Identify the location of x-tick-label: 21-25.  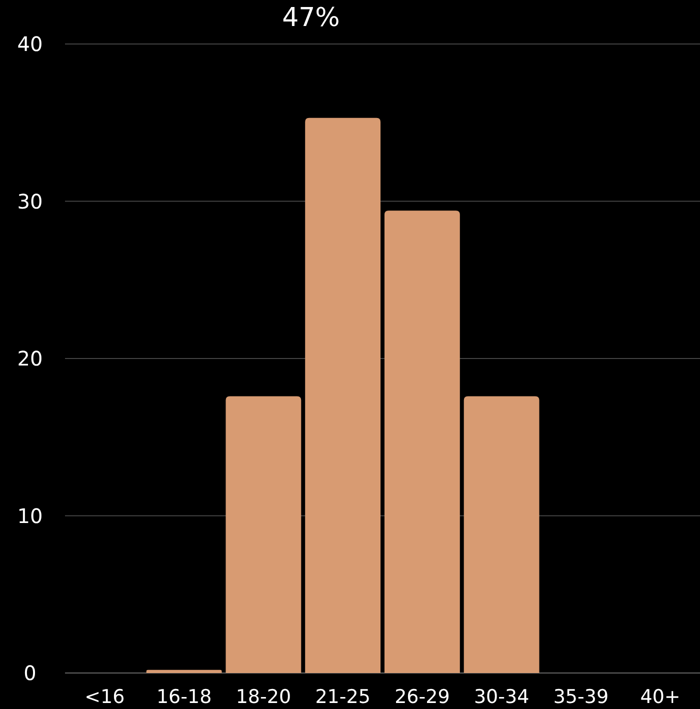
(342, 697).